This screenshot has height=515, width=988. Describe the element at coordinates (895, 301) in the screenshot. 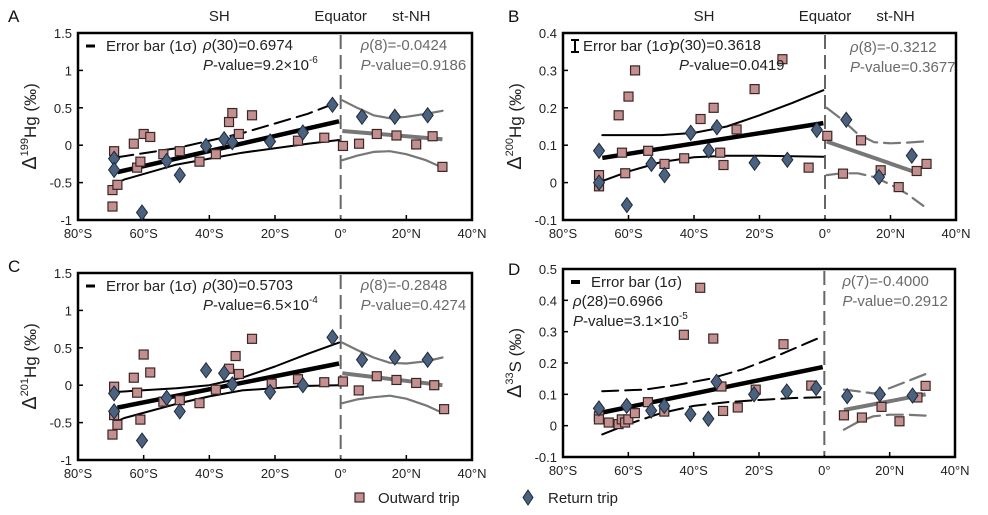

I see `nh-p-value: P-value=0.2912` at that location.